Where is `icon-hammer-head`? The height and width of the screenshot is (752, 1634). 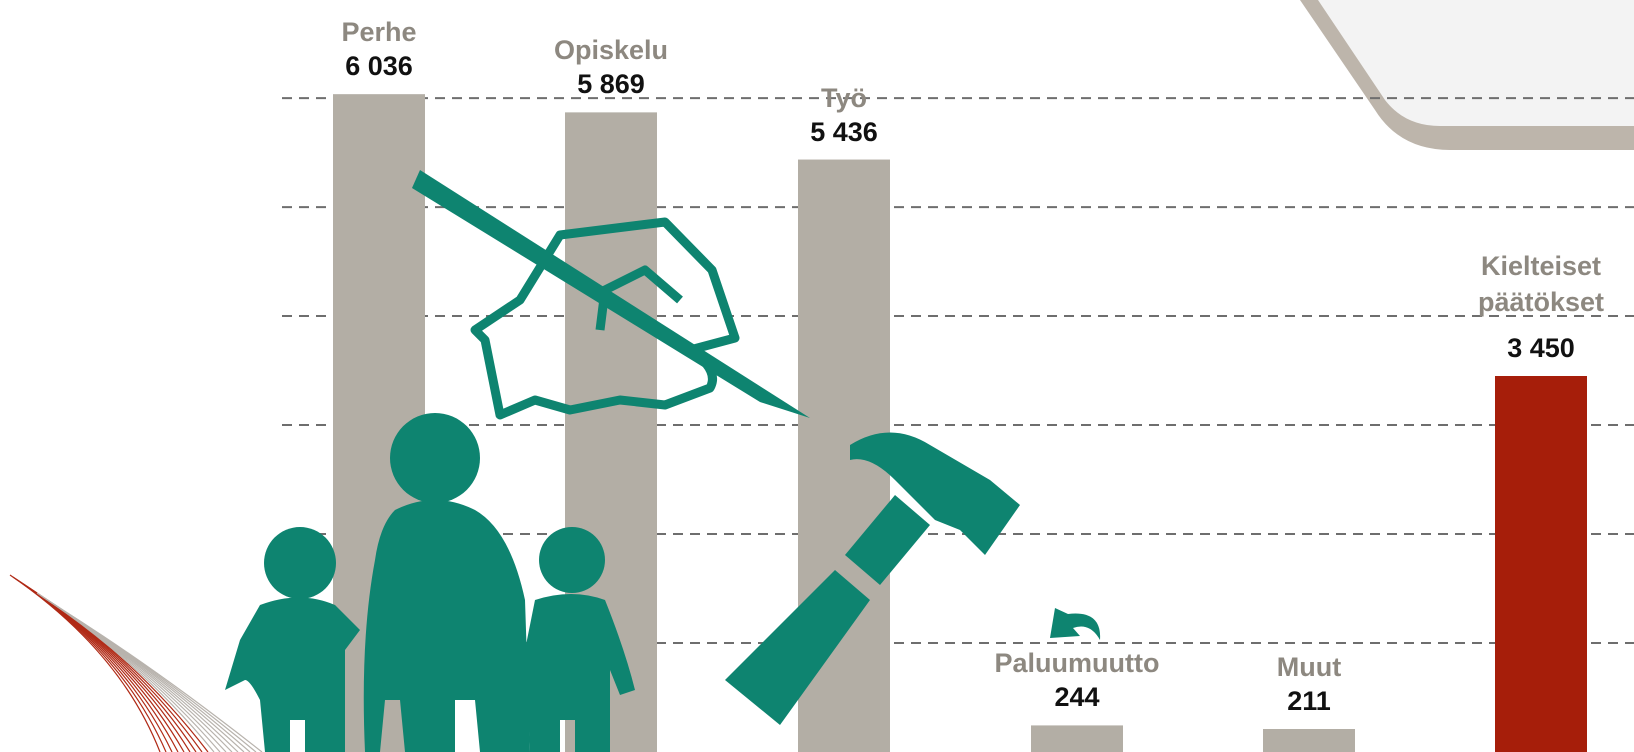
icon-hammer-head is located at coordinates (935, 493).